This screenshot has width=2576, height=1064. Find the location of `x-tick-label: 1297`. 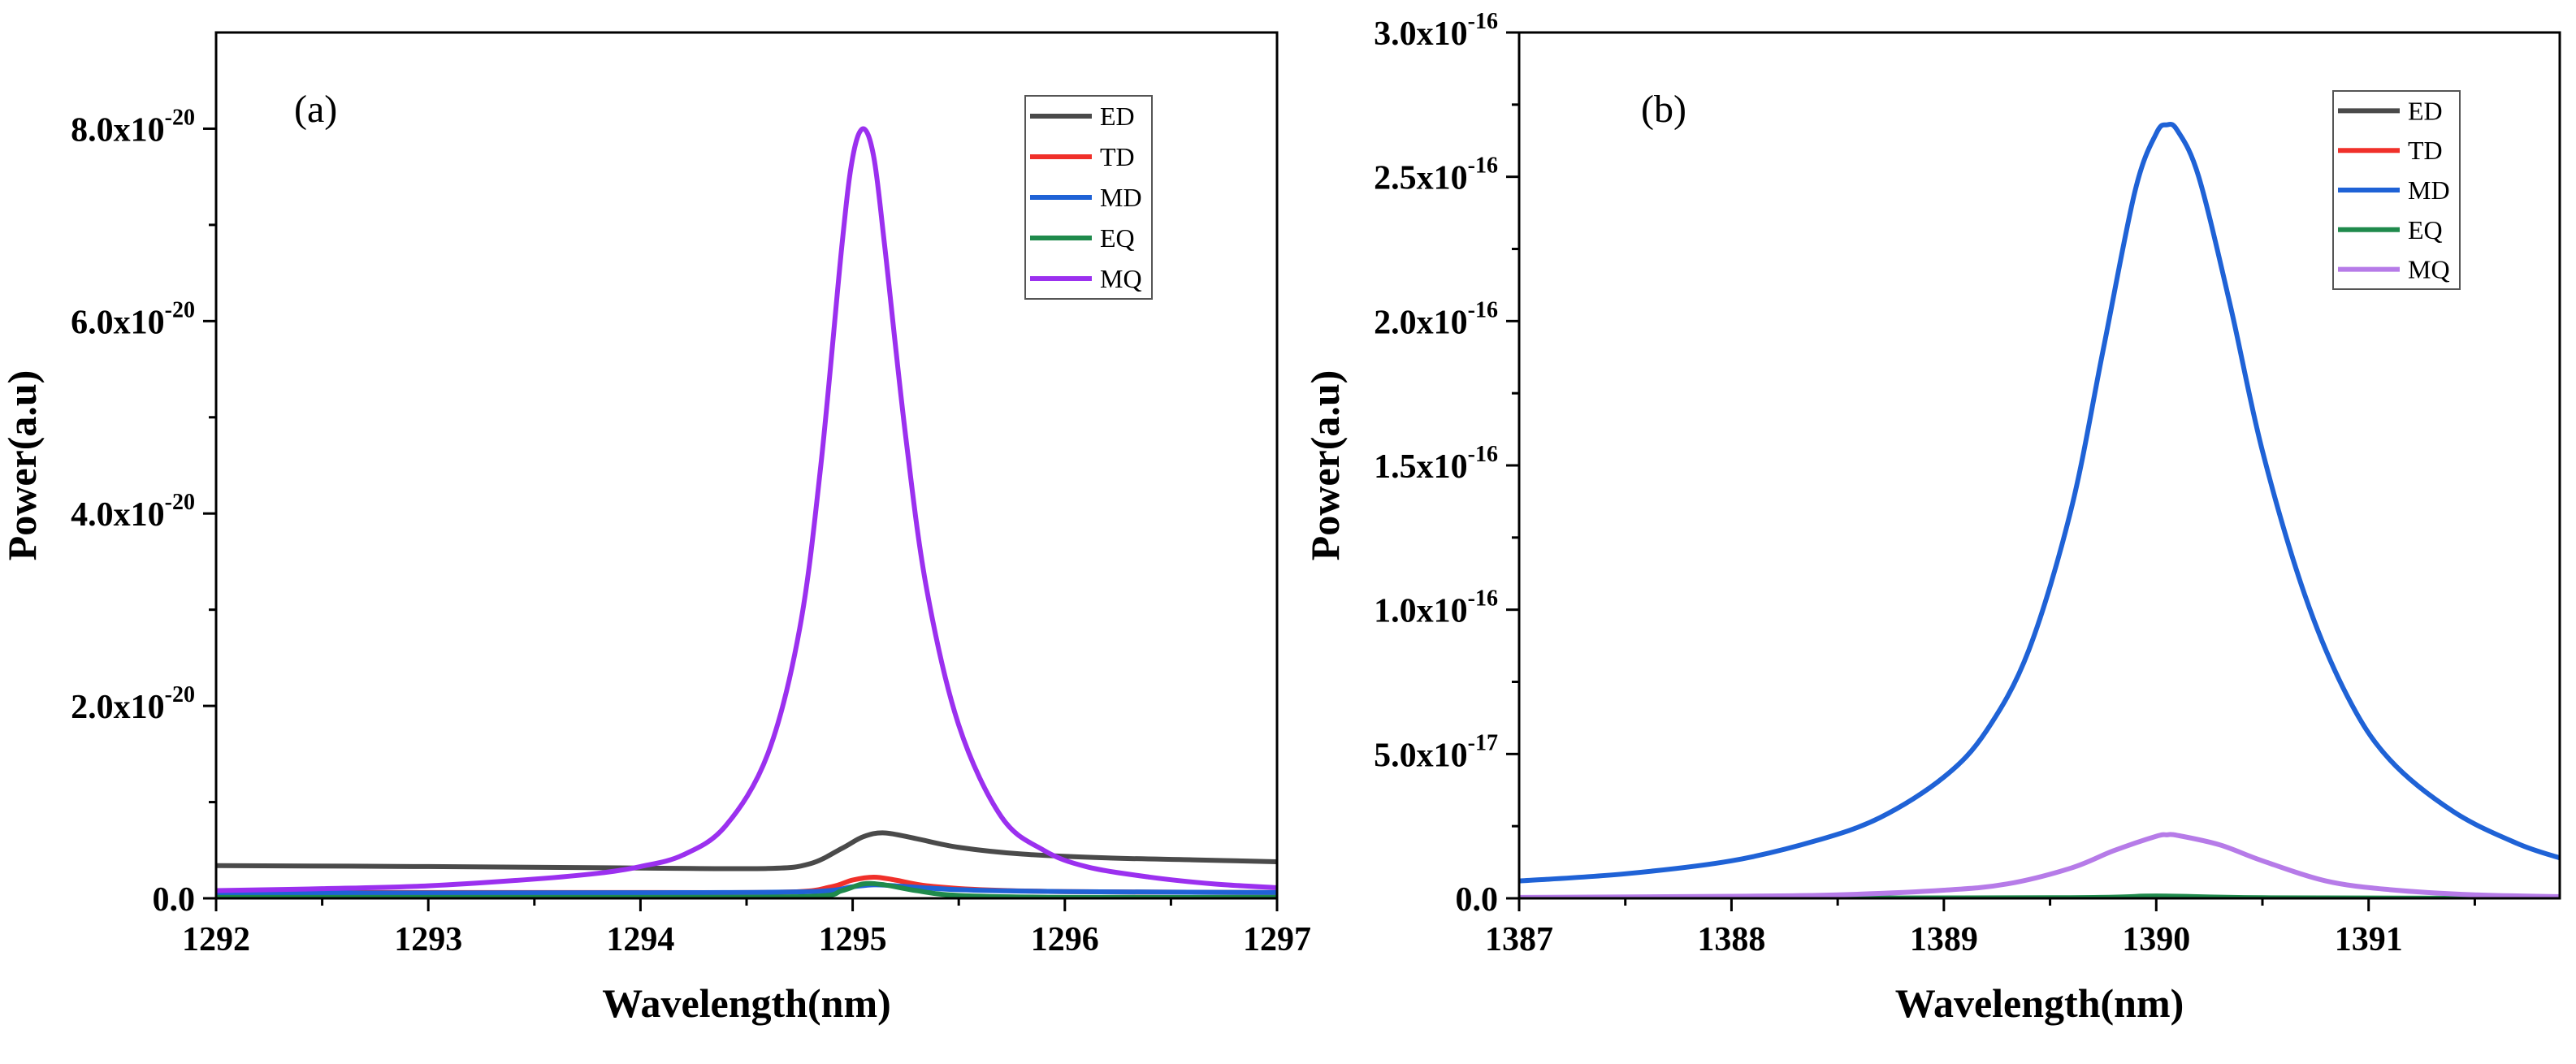

x-tick-label: 1297 is located at coordinates (1277, 940).